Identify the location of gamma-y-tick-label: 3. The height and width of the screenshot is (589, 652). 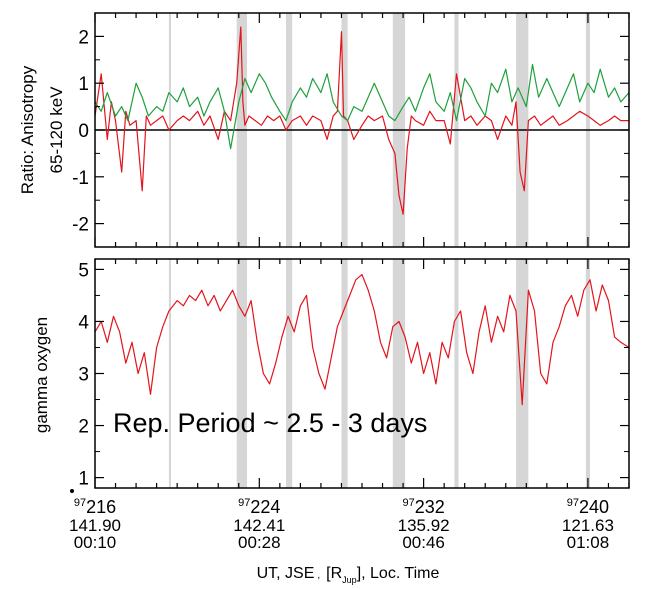
(83, 375).